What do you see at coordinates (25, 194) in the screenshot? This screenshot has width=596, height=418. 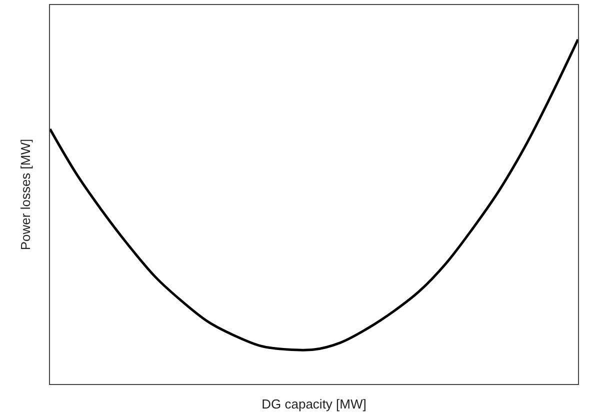 I see `y-axis-title: Power losses [MW]` at bounding box center [25, 194].